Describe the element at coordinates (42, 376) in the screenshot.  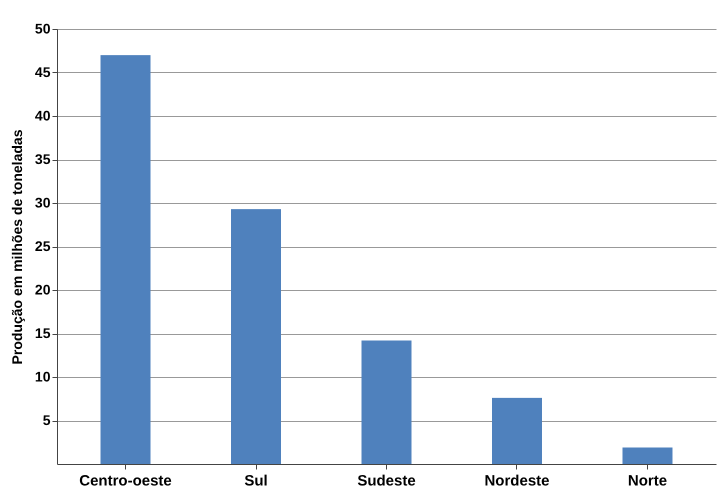
I see `y-tick-label: 10` at that location.